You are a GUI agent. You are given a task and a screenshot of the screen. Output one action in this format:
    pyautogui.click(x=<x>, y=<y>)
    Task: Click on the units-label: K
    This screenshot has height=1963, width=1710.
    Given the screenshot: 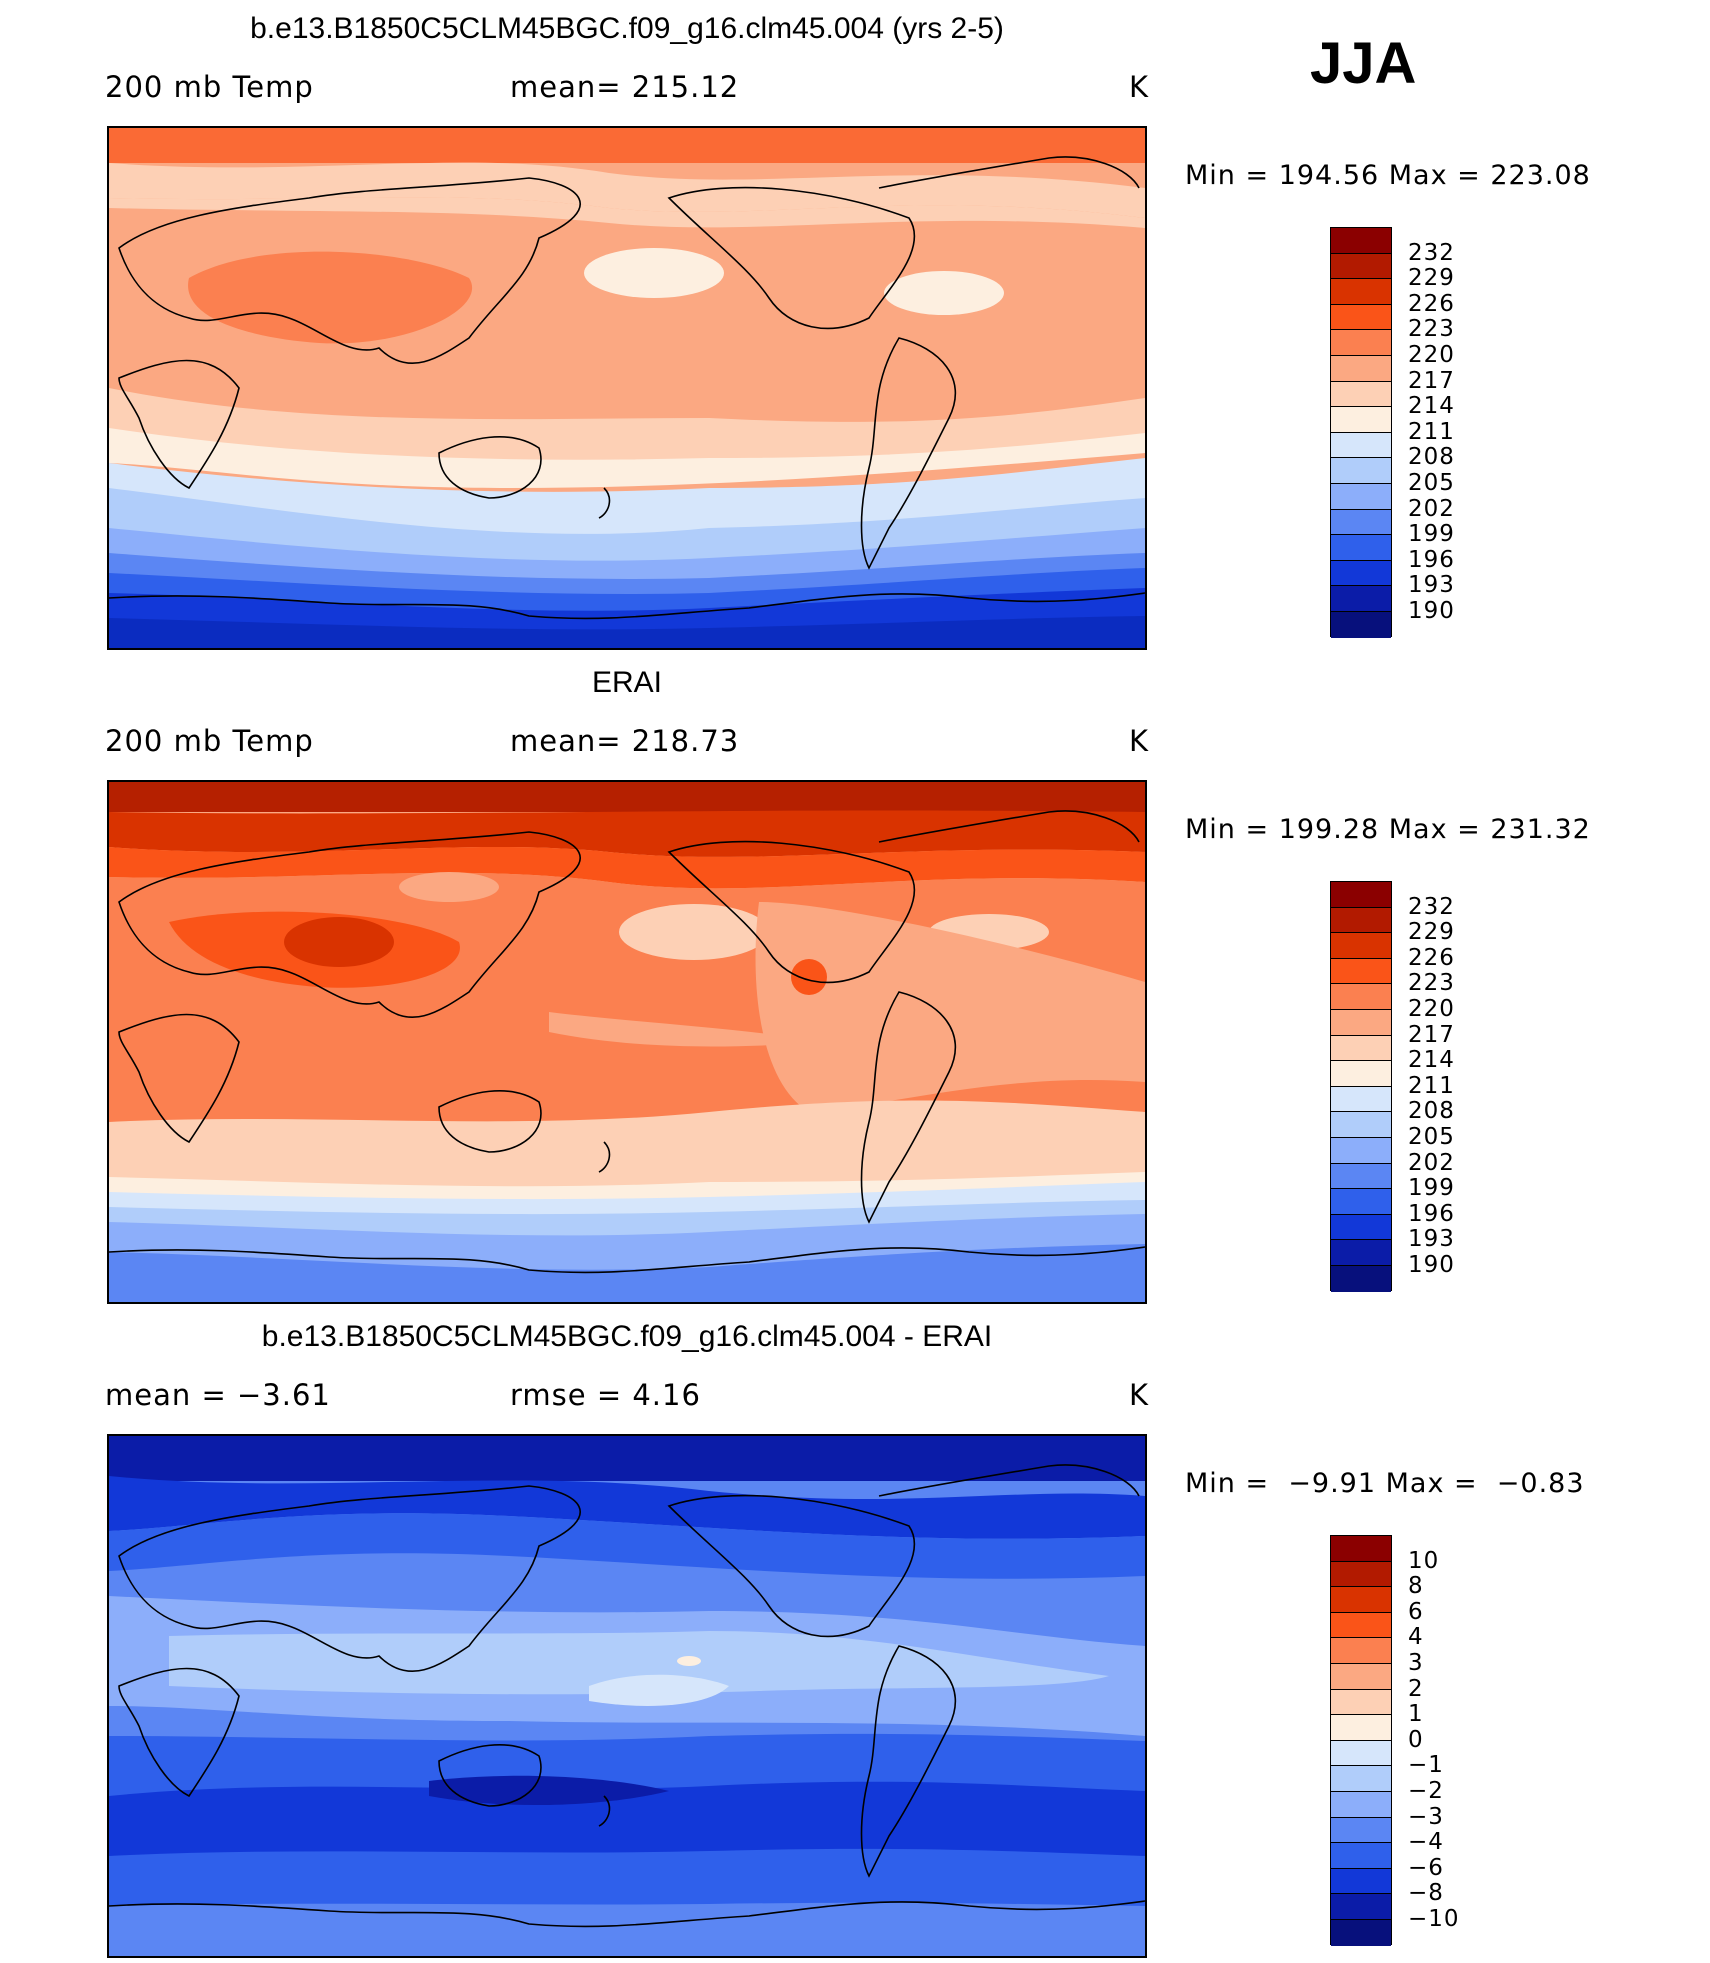 What is the action you would take?
    pyautogui.click(x=1139, y=87)
    